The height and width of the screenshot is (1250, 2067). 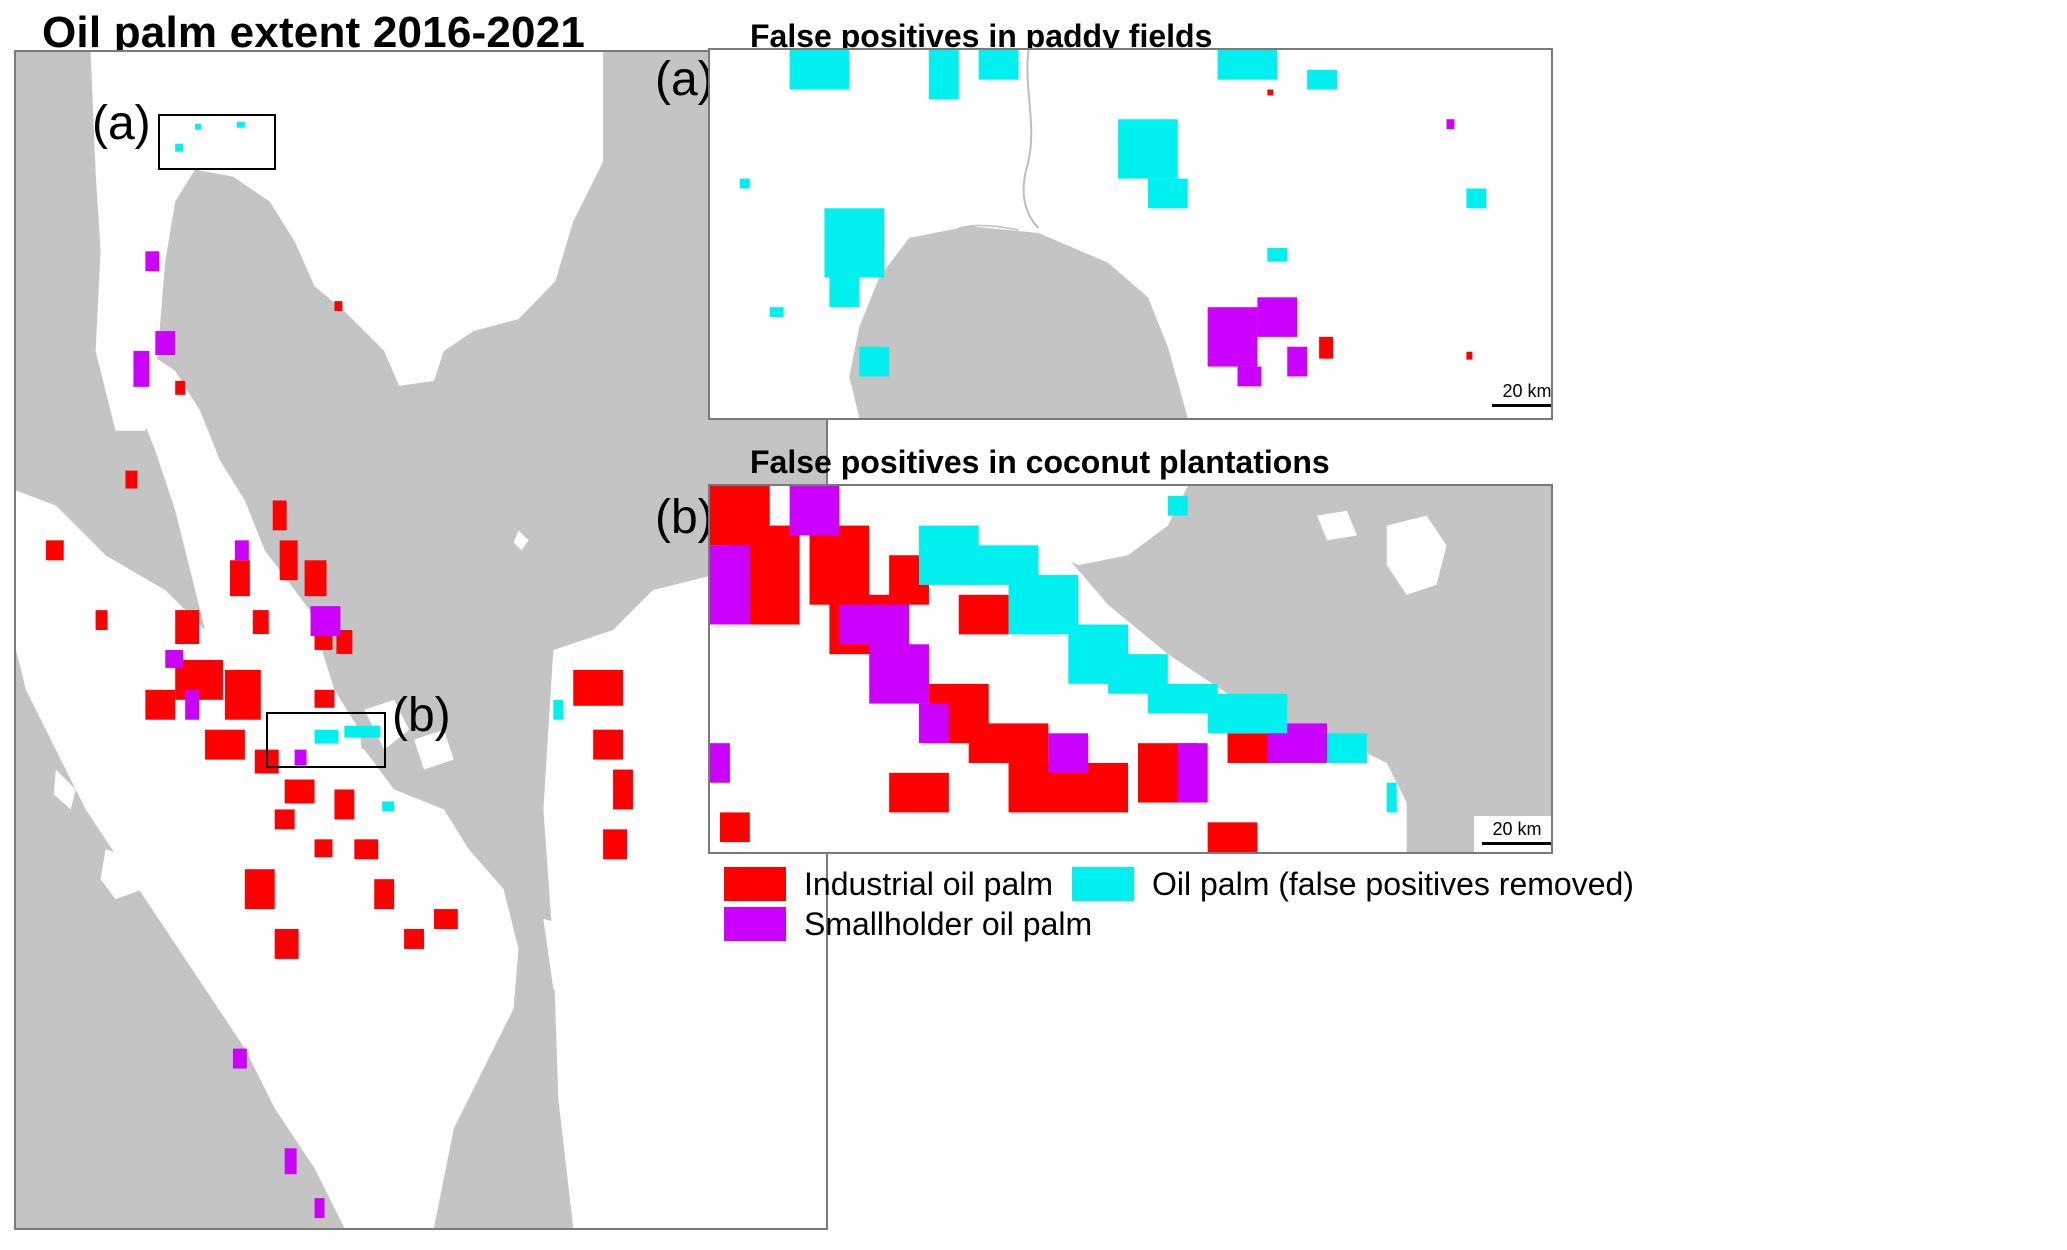 I want to click on panel-b-false-positives, so click(x=1158, y=654).